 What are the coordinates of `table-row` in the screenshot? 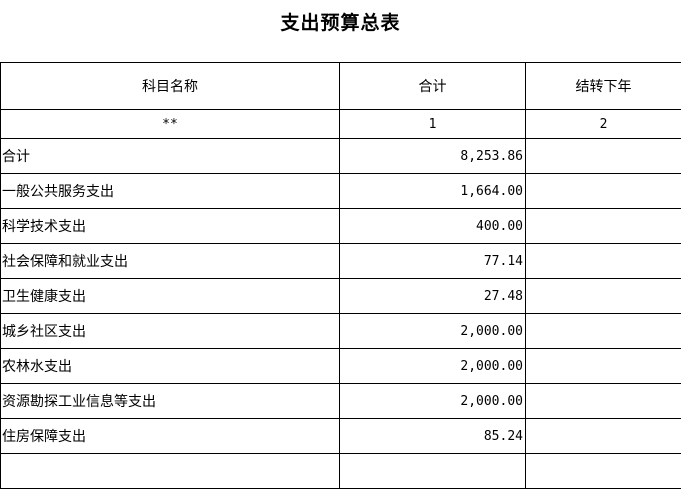 It's located at (340, 471).